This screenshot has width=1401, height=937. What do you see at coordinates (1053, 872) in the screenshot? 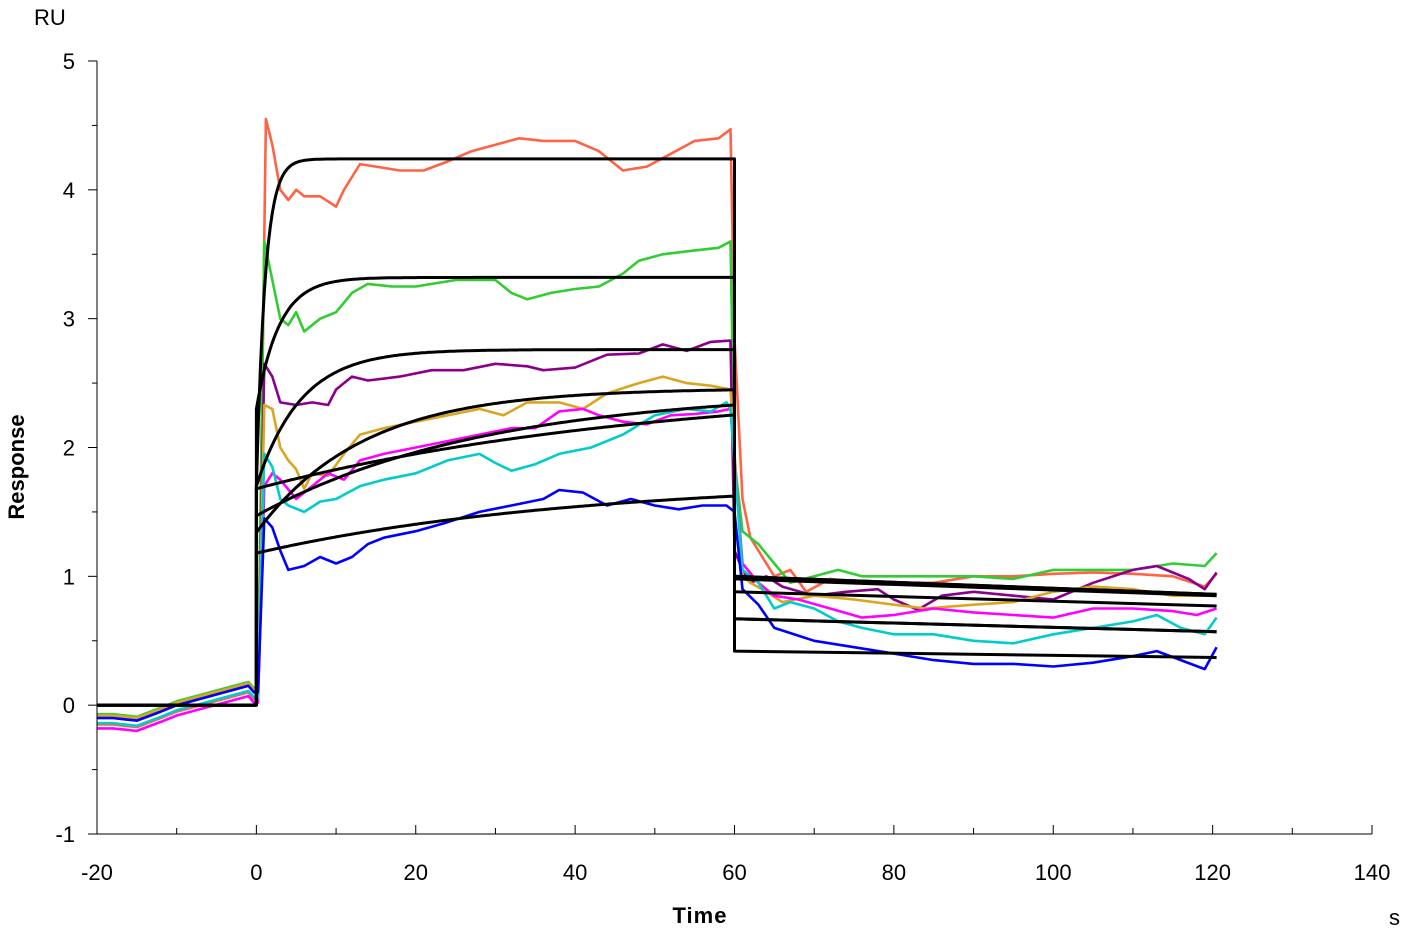
I see `x-tick-label: 100` at bounding box center [1053, 872].